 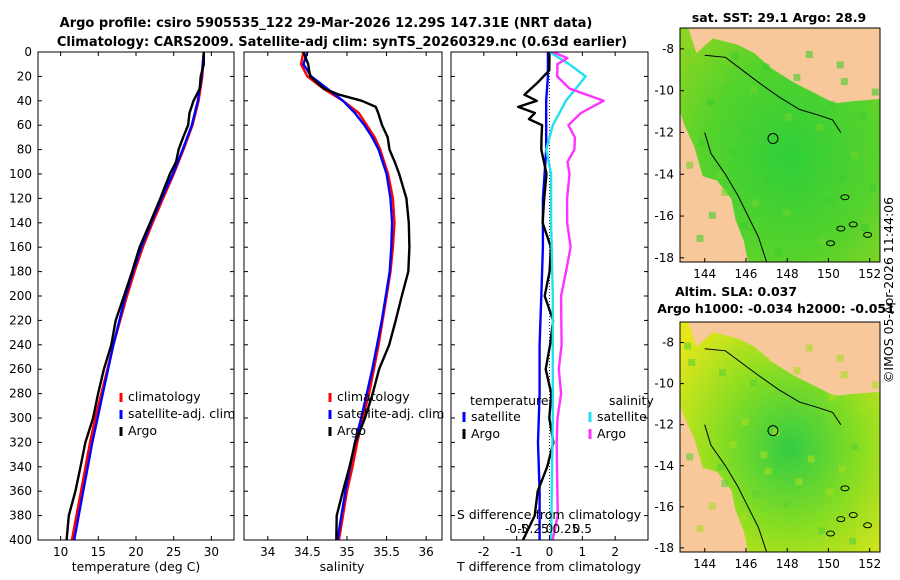 What do you see at coordinates (20, 491) in the screenshot?
I see `y-tick-label: 360` at bounding box center [20, 491].